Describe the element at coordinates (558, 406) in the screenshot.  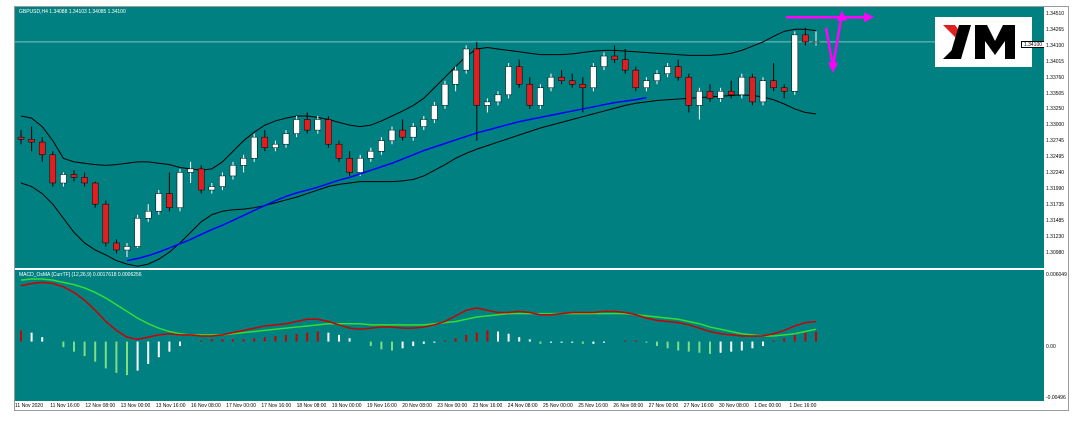
I see `time-tick-label: 25 Nov 00:00` at that location.